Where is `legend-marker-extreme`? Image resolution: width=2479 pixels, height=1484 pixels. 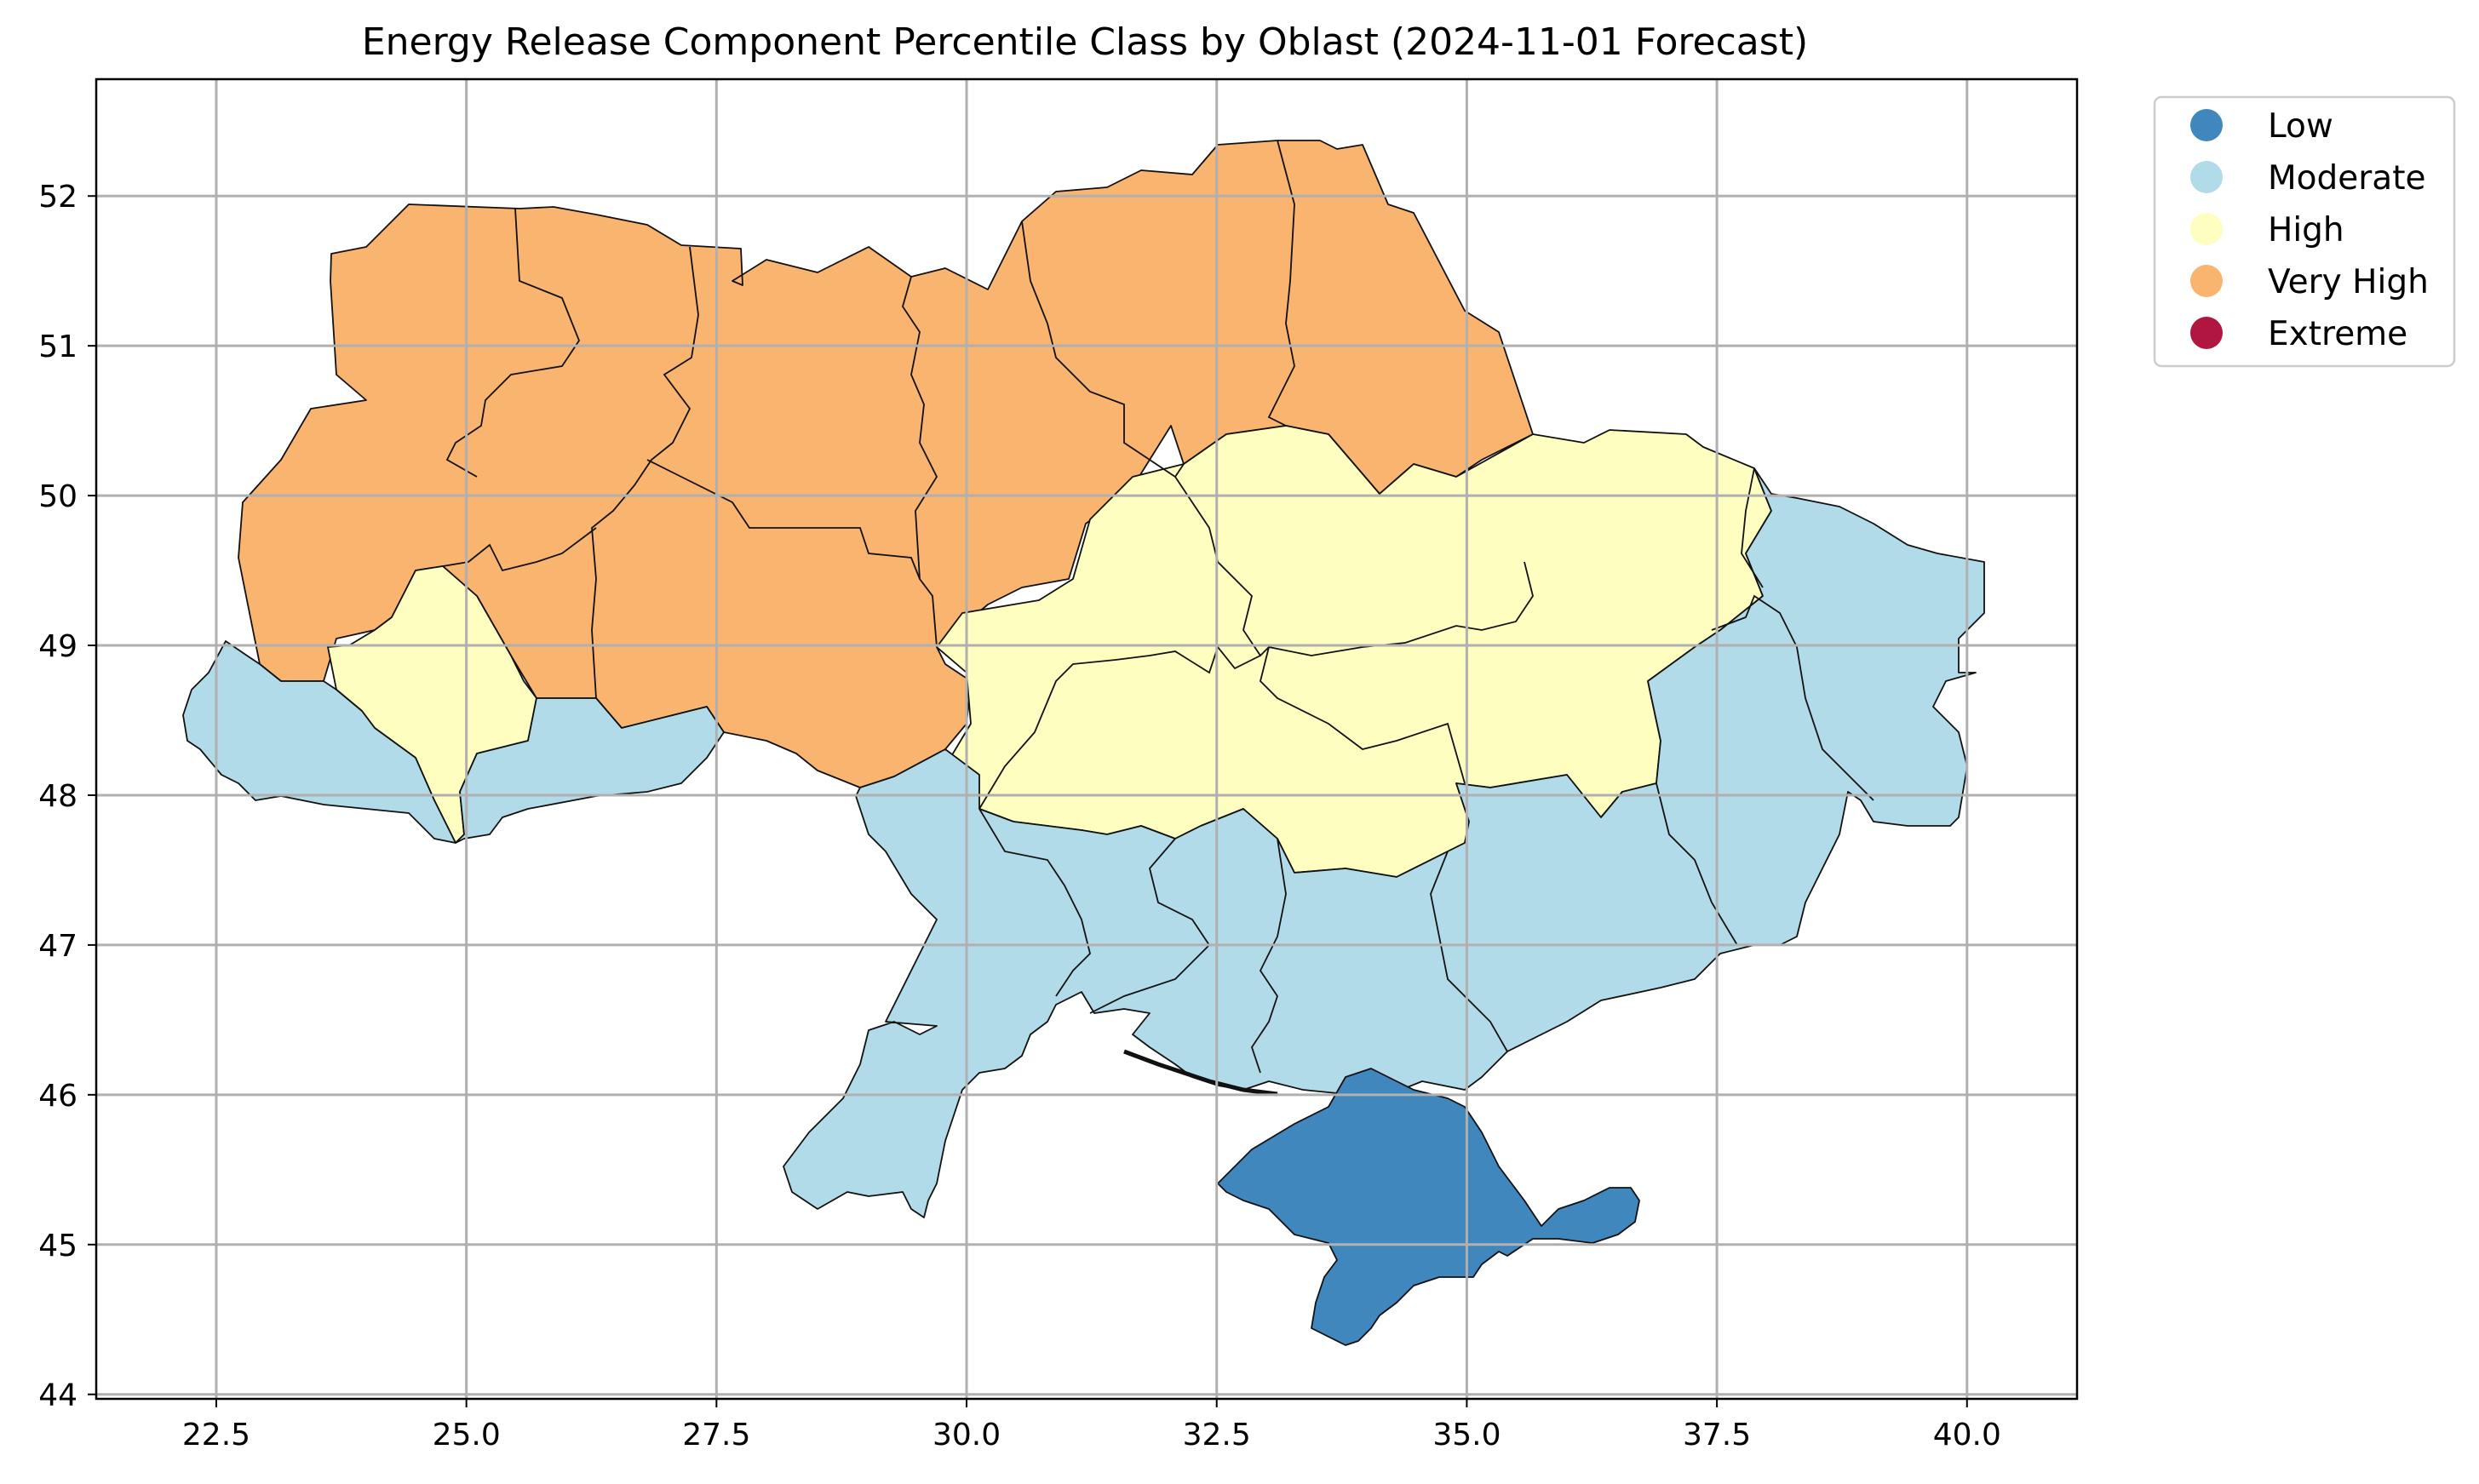
legend-marker-extreme is located at coordinates (2206, 333).